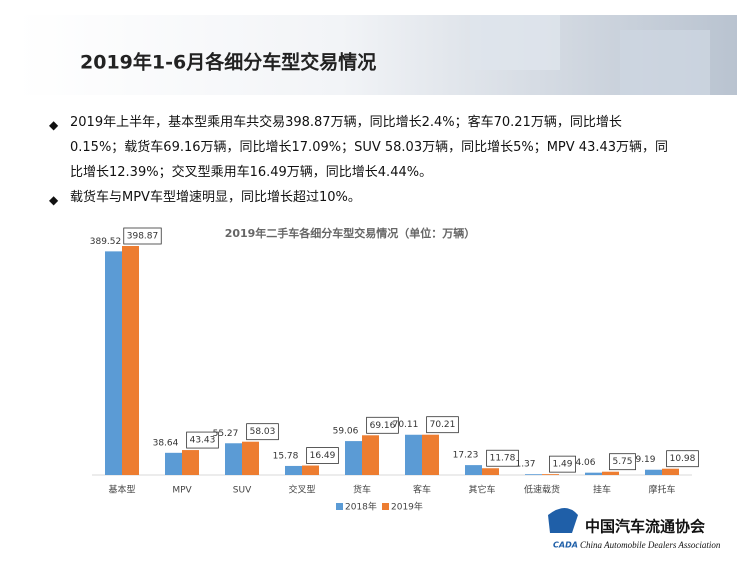 This screenshot has width=753, height=570. I want to click on data-label: 1.49, so click(562, 465).